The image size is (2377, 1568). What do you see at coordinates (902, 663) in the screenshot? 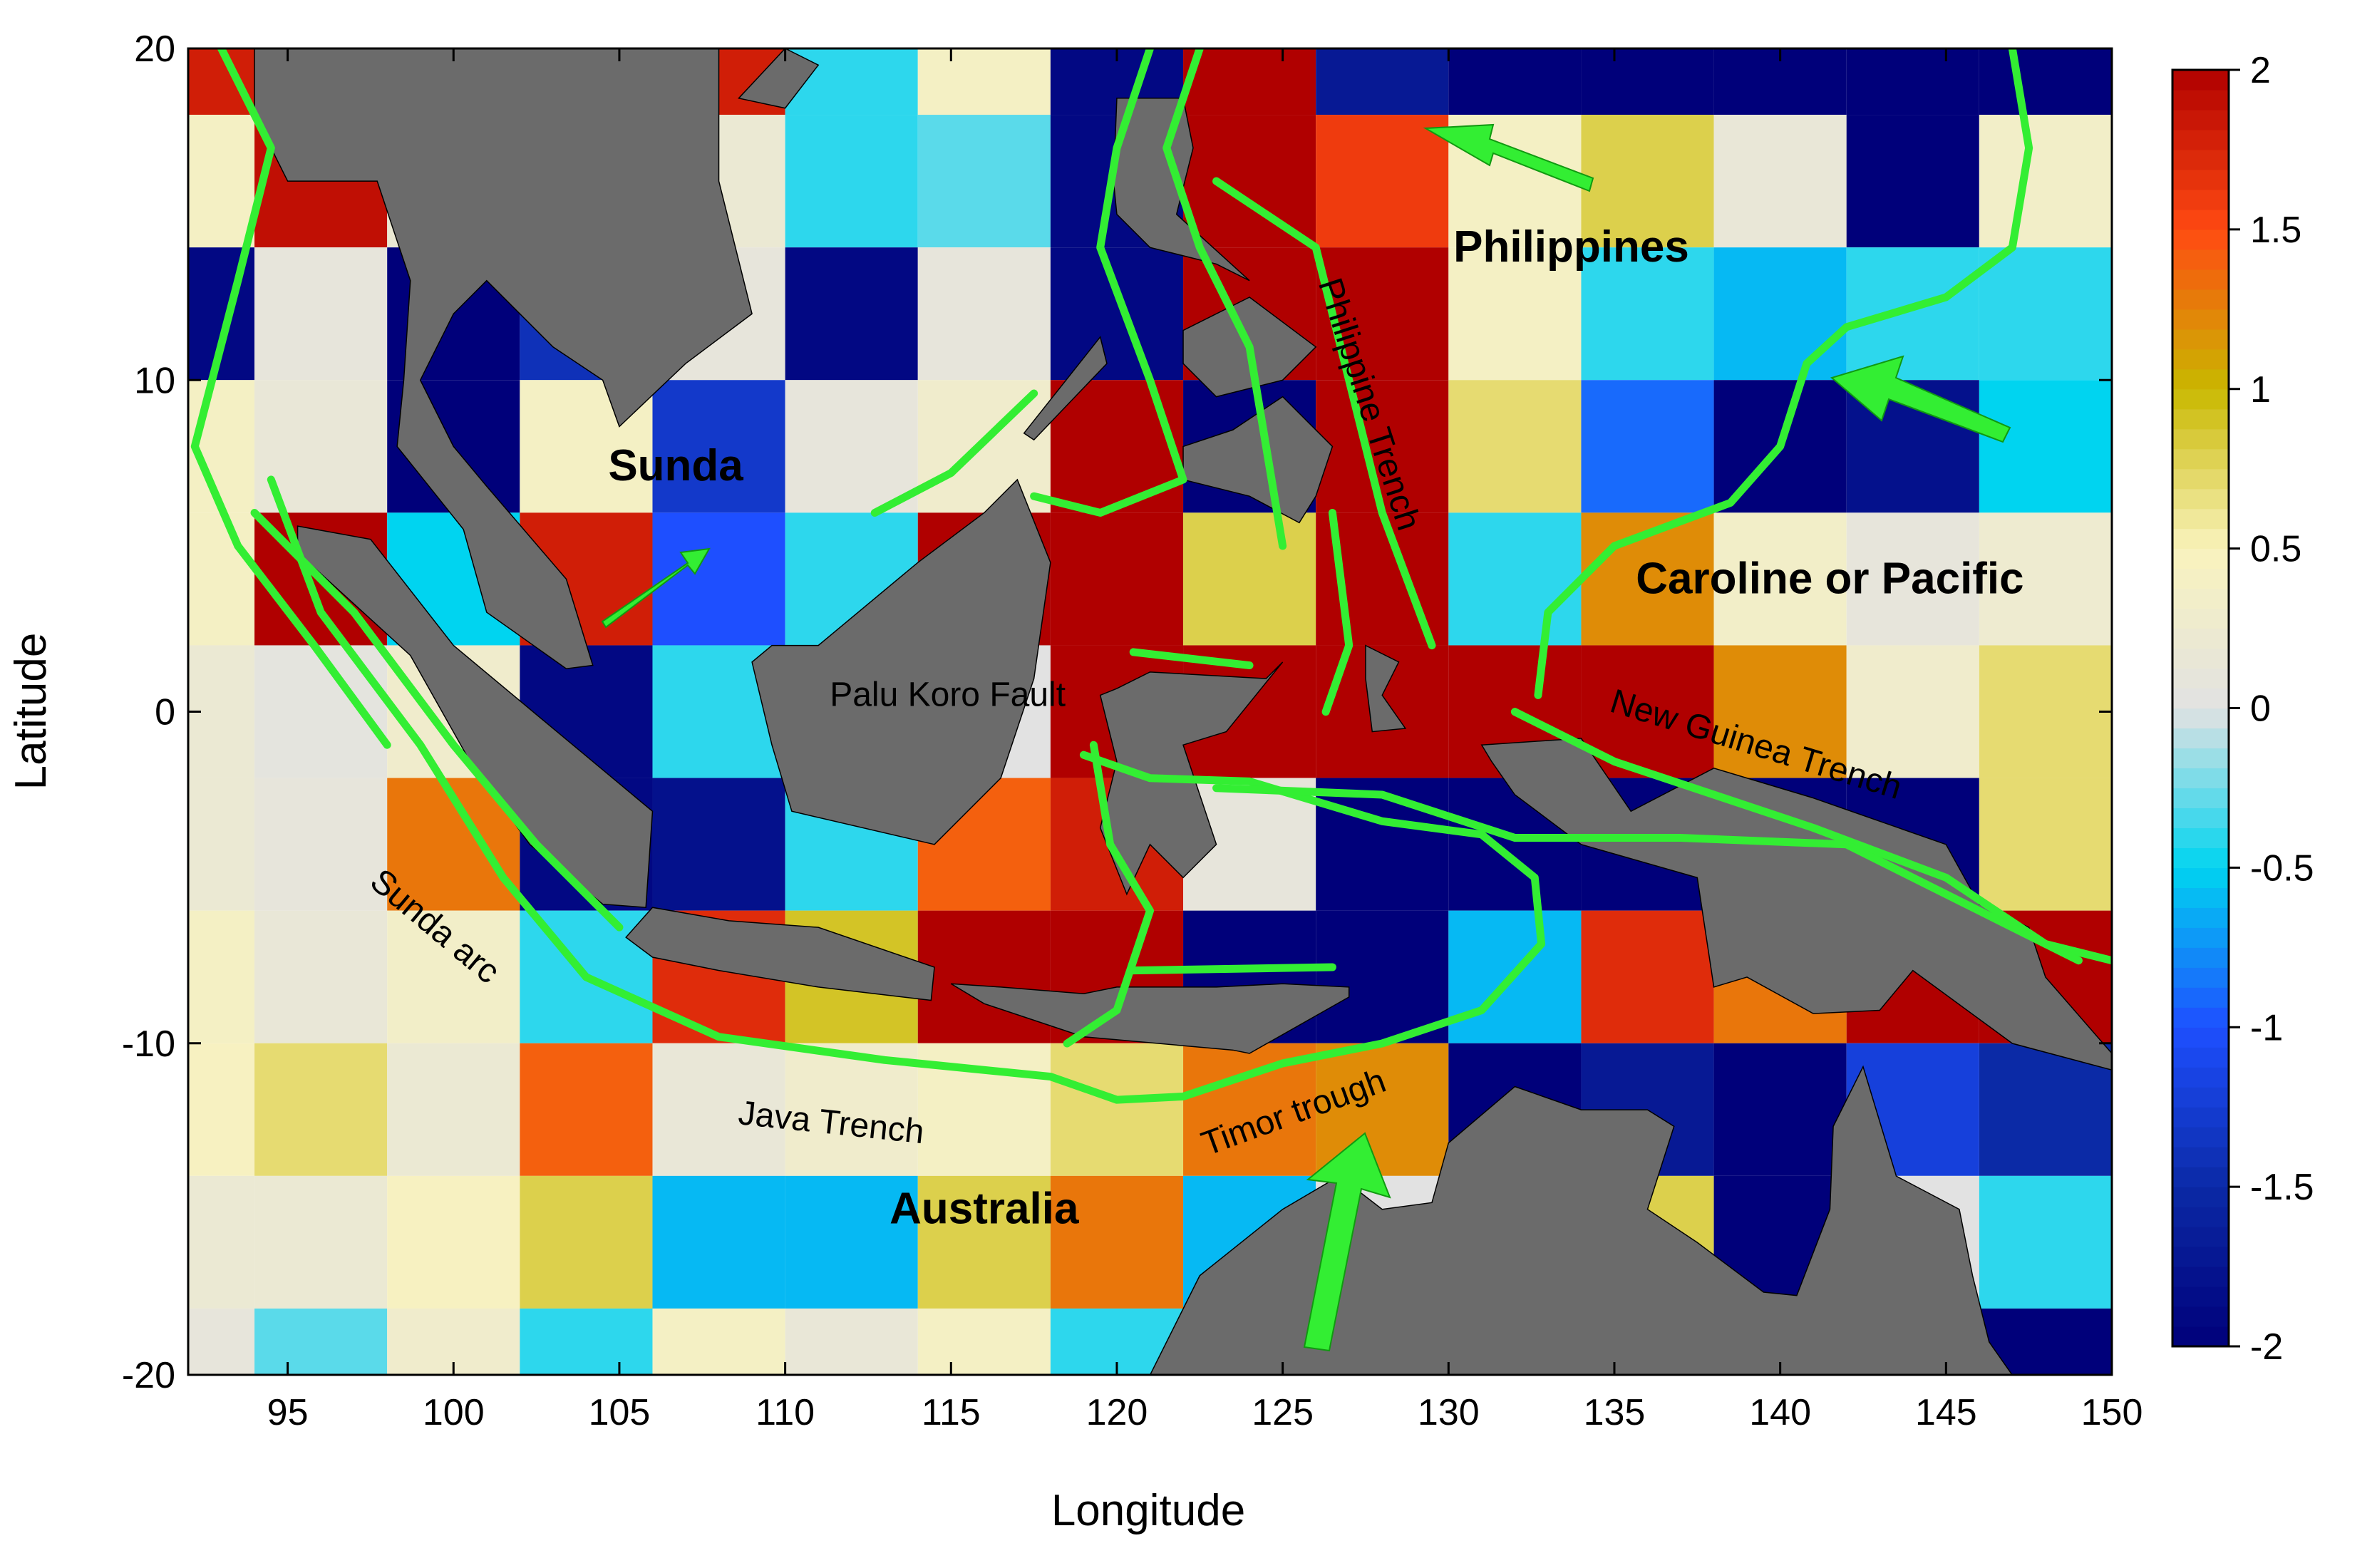
I see `borneo` at bounding box center [902, 663].